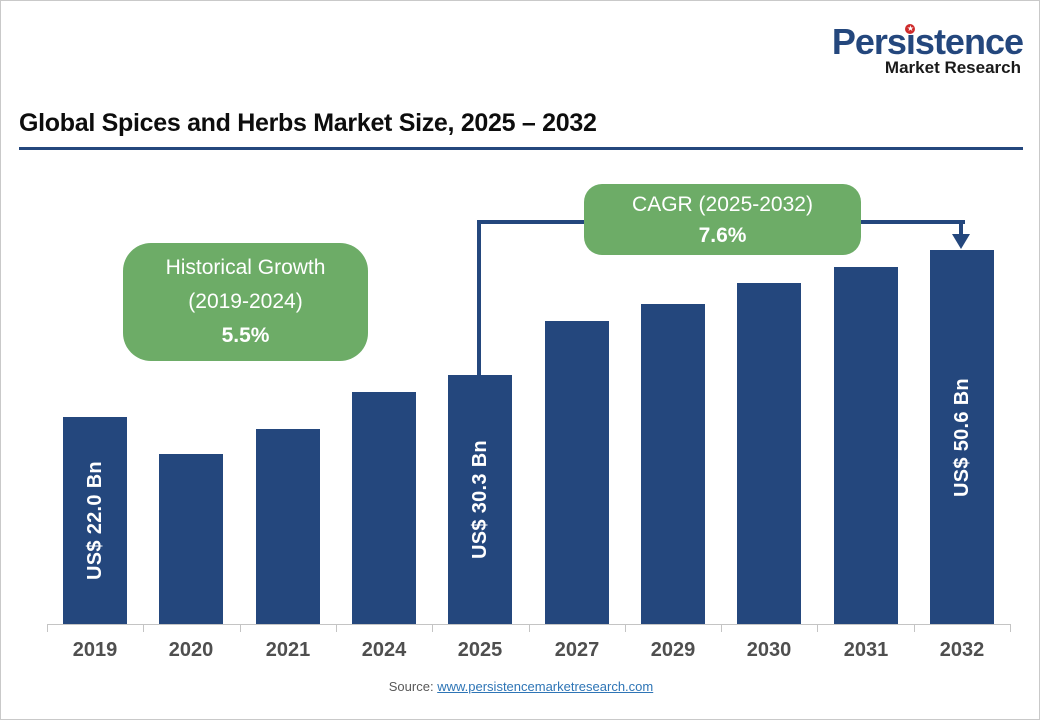 The image size is (1040, 720). Describe the element at coordinates (521, 148) in the screenshot. I see `title-underline` at that location.